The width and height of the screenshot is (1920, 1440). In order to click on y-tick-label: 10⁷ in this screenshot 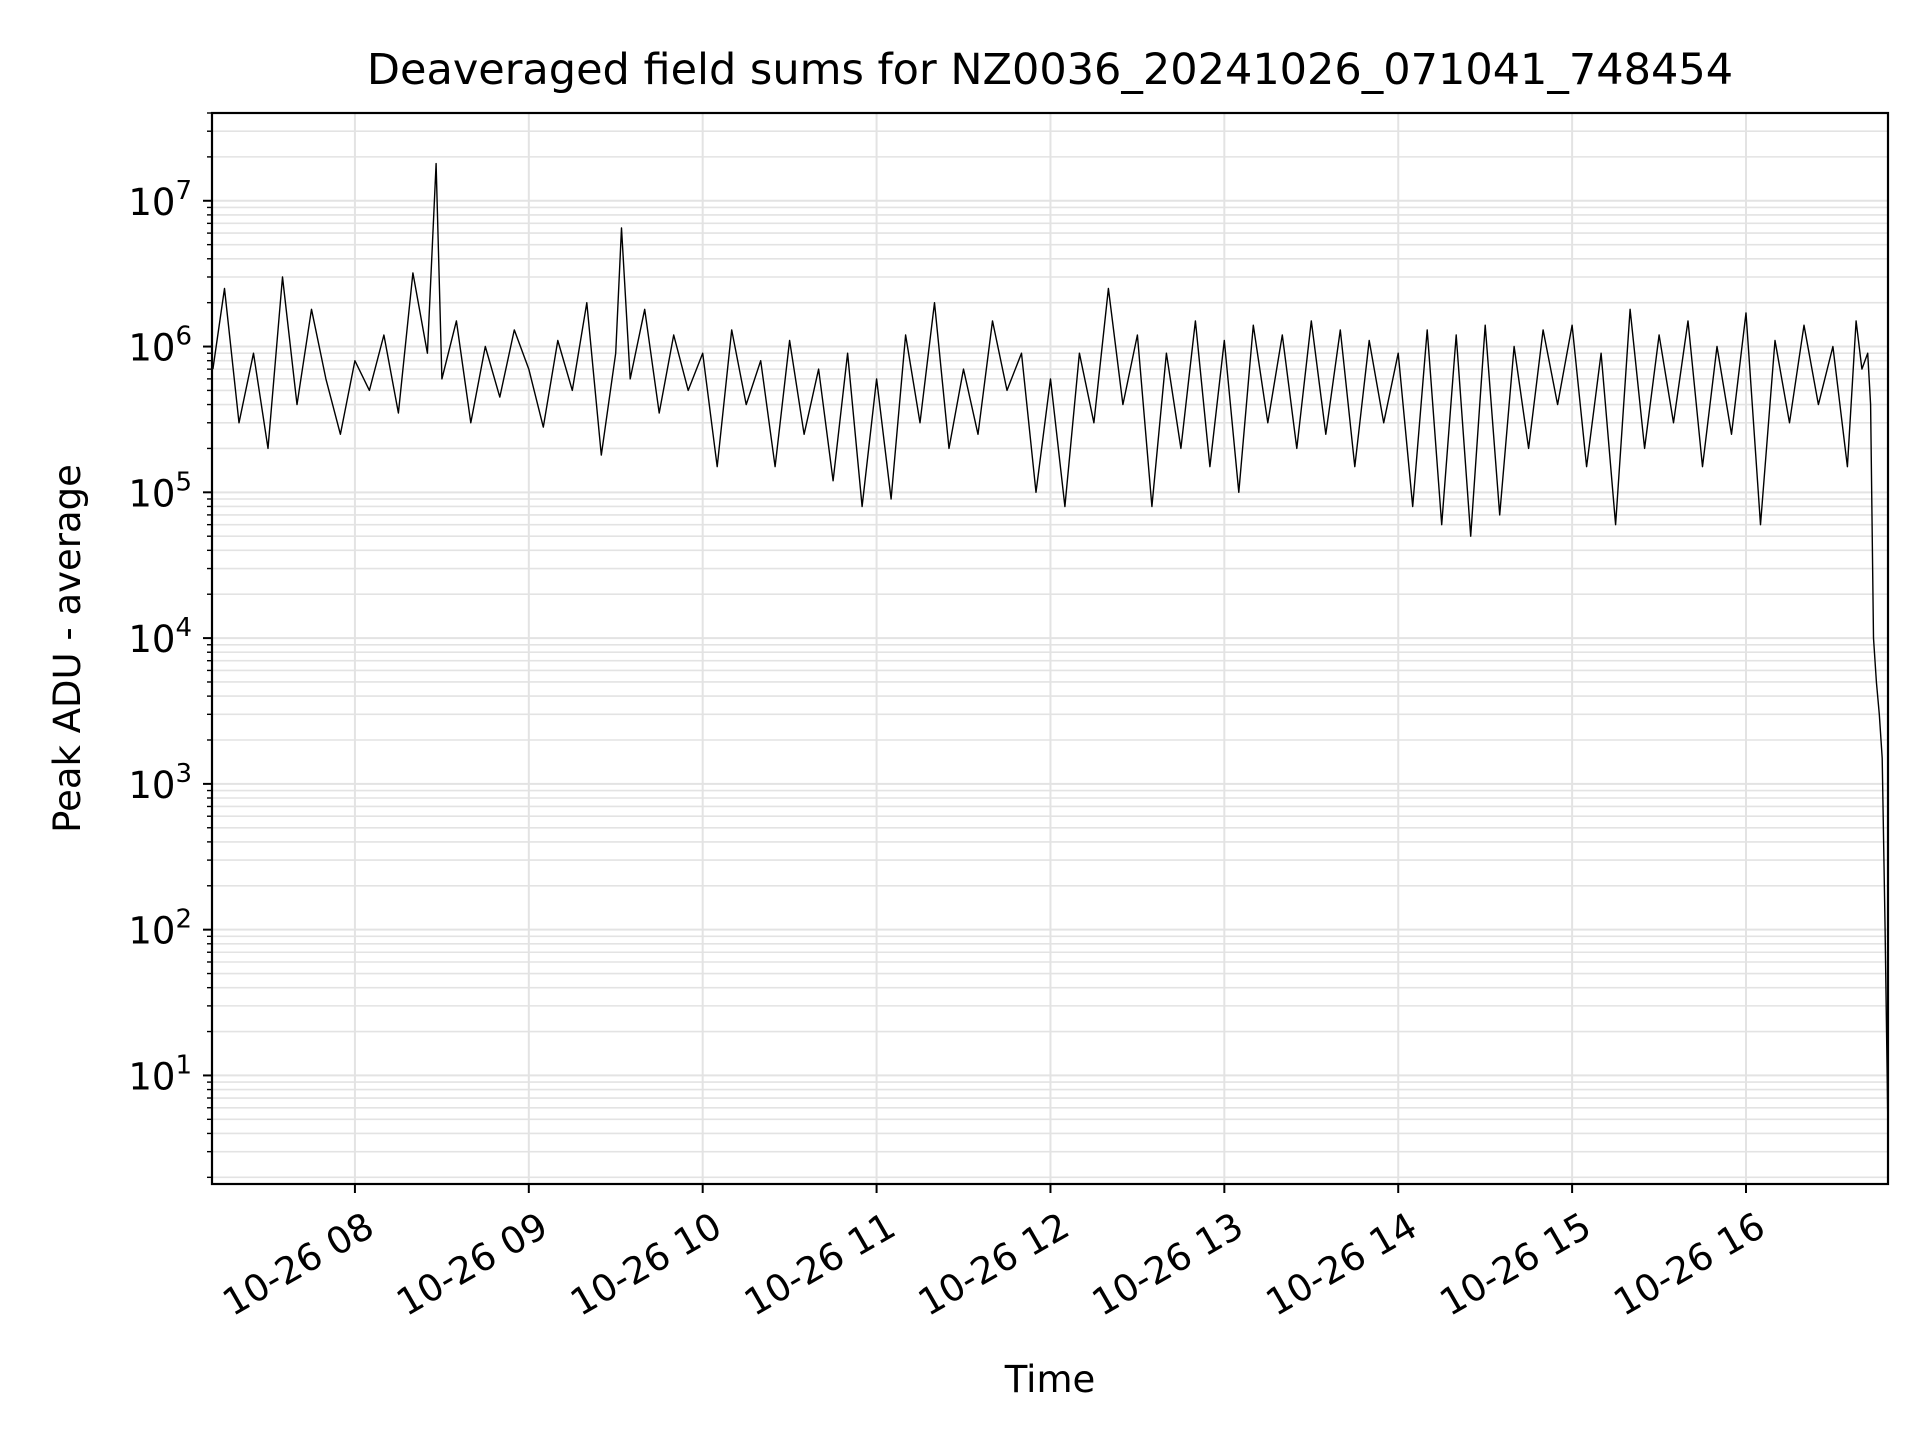, I will do `click(160, 200)`.